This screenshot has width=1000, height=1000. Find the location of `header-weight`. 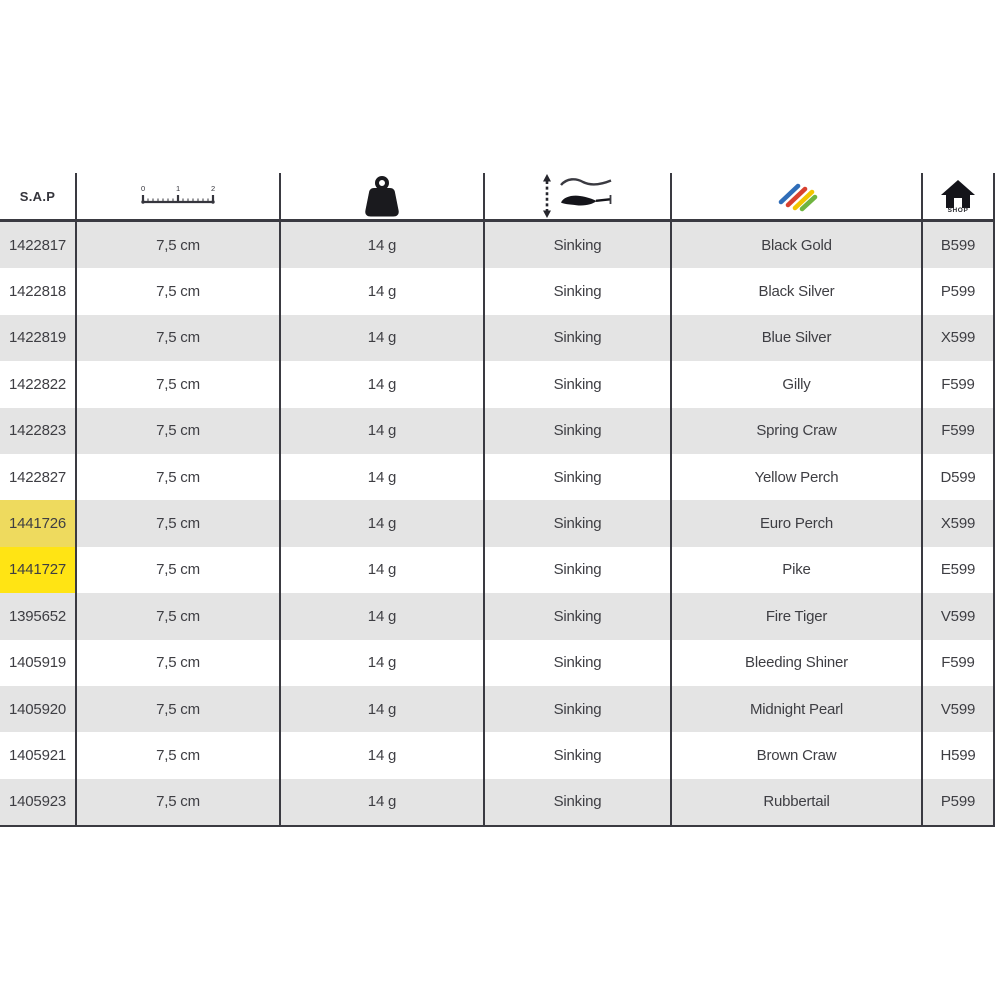

header-weight is located at coordinates (383, 196).